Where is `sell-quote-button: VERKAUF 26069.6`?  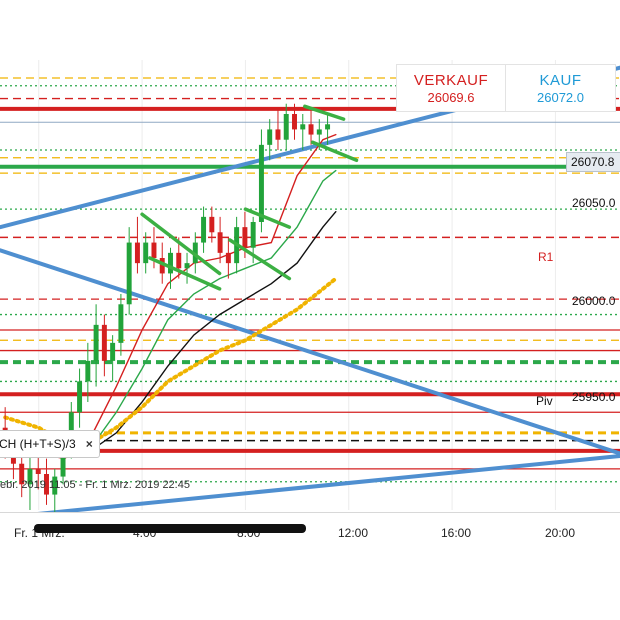 sell-quote-button: VERKAUF 26069.6 is located at coordinates (451, 88).